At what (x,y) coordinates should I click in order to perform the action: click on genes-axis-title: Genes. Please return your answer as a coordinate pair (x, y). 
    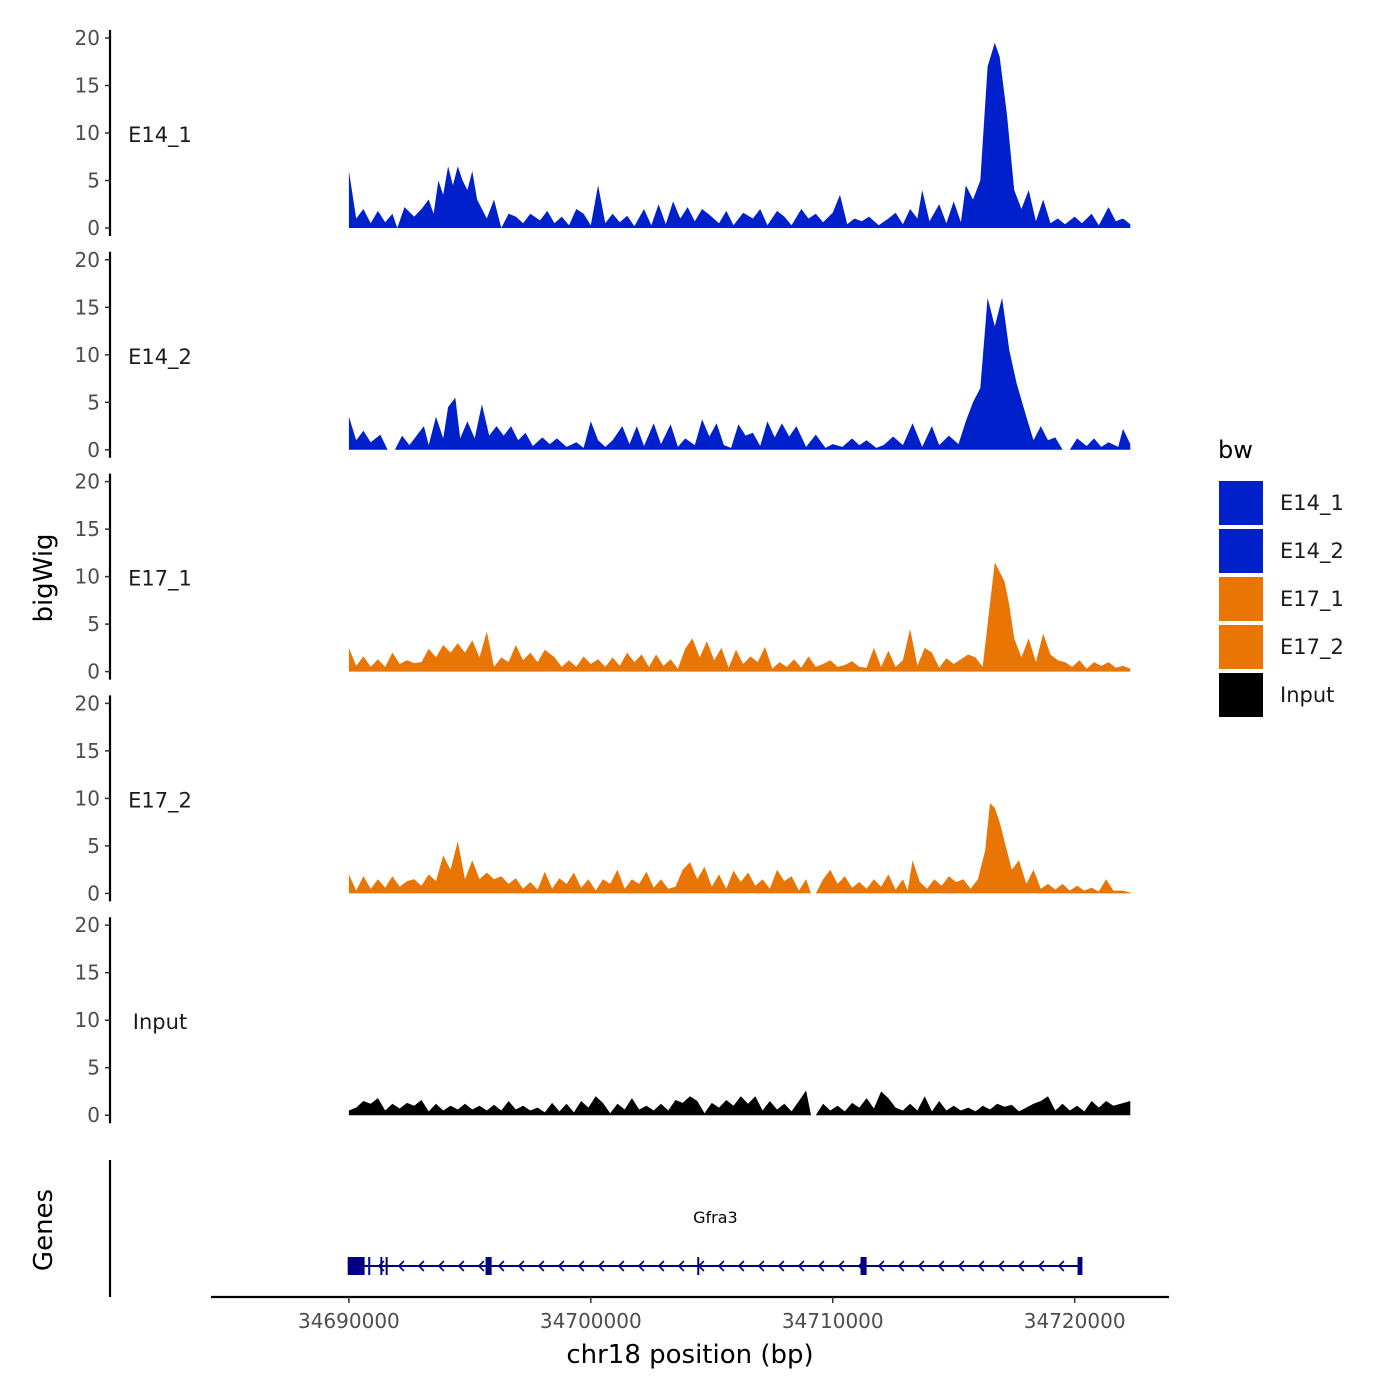
    Looking at the image, I should click on (44, 1230).